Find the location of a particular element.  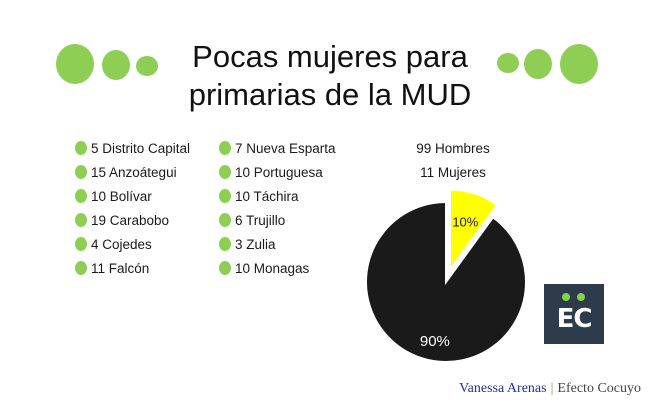

legend-item: 4 Cojedes is located at coordinates (113, 245).